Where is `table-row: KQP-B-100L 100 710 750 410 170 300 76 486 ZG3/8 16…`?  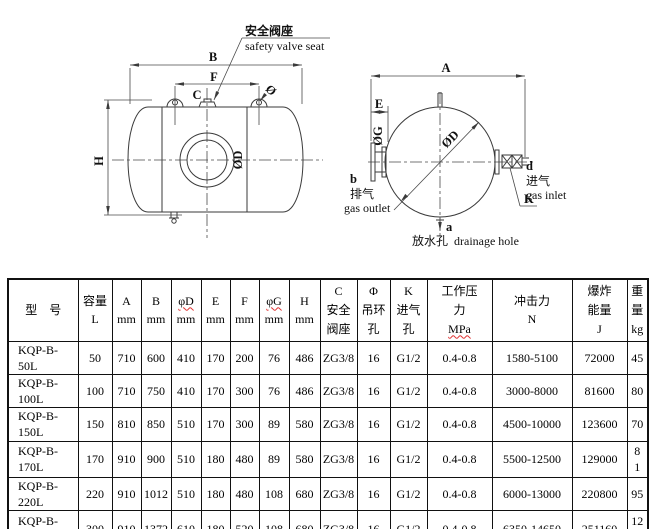
table-row: KQP-B-100L 100 710 750 410 170 300 76 486 ZG3/8 16… is located at coordinates (328, 391).